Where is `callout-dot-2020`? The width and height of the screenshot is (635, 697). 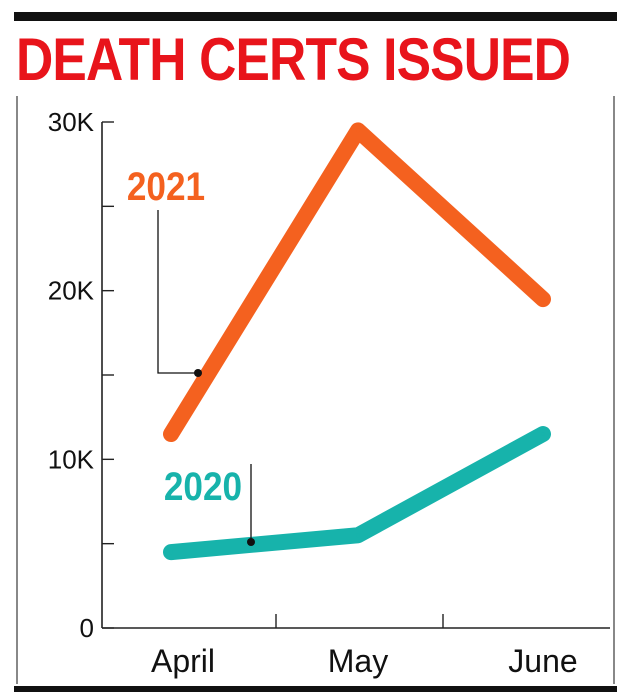 callout-dot-2020 is located at coordinates (251, 542).